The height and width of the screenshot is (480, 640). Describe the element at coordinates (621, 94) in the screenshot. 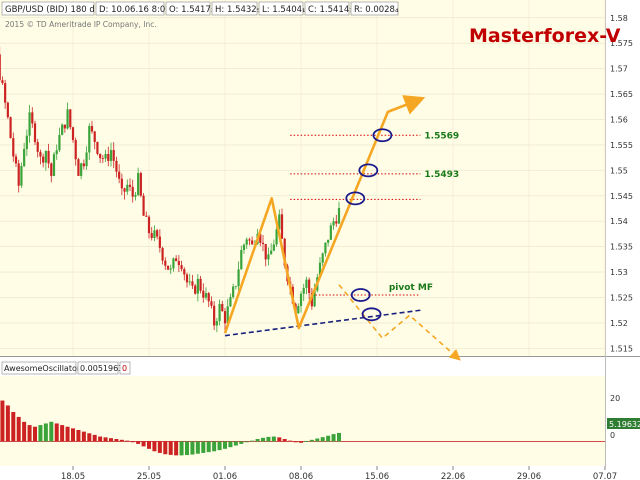

I see `y-tick-label: 1.565` at that location.